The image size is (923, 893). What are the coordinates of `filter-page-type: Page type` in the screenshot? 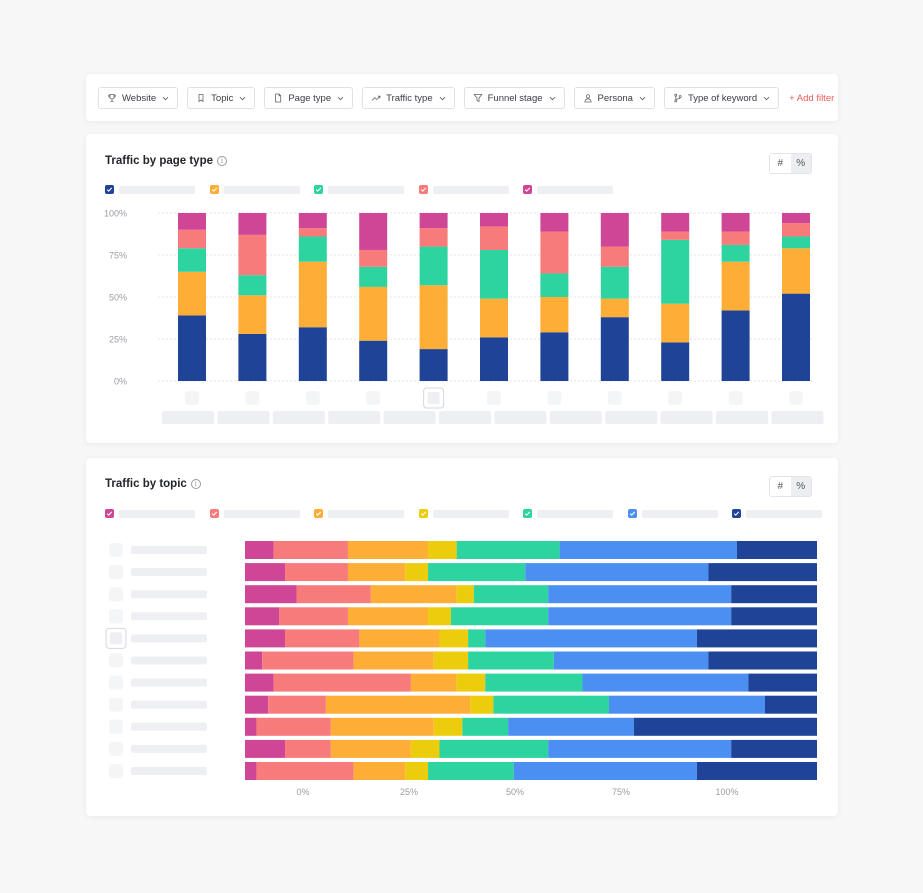 It's located at (309, 98).